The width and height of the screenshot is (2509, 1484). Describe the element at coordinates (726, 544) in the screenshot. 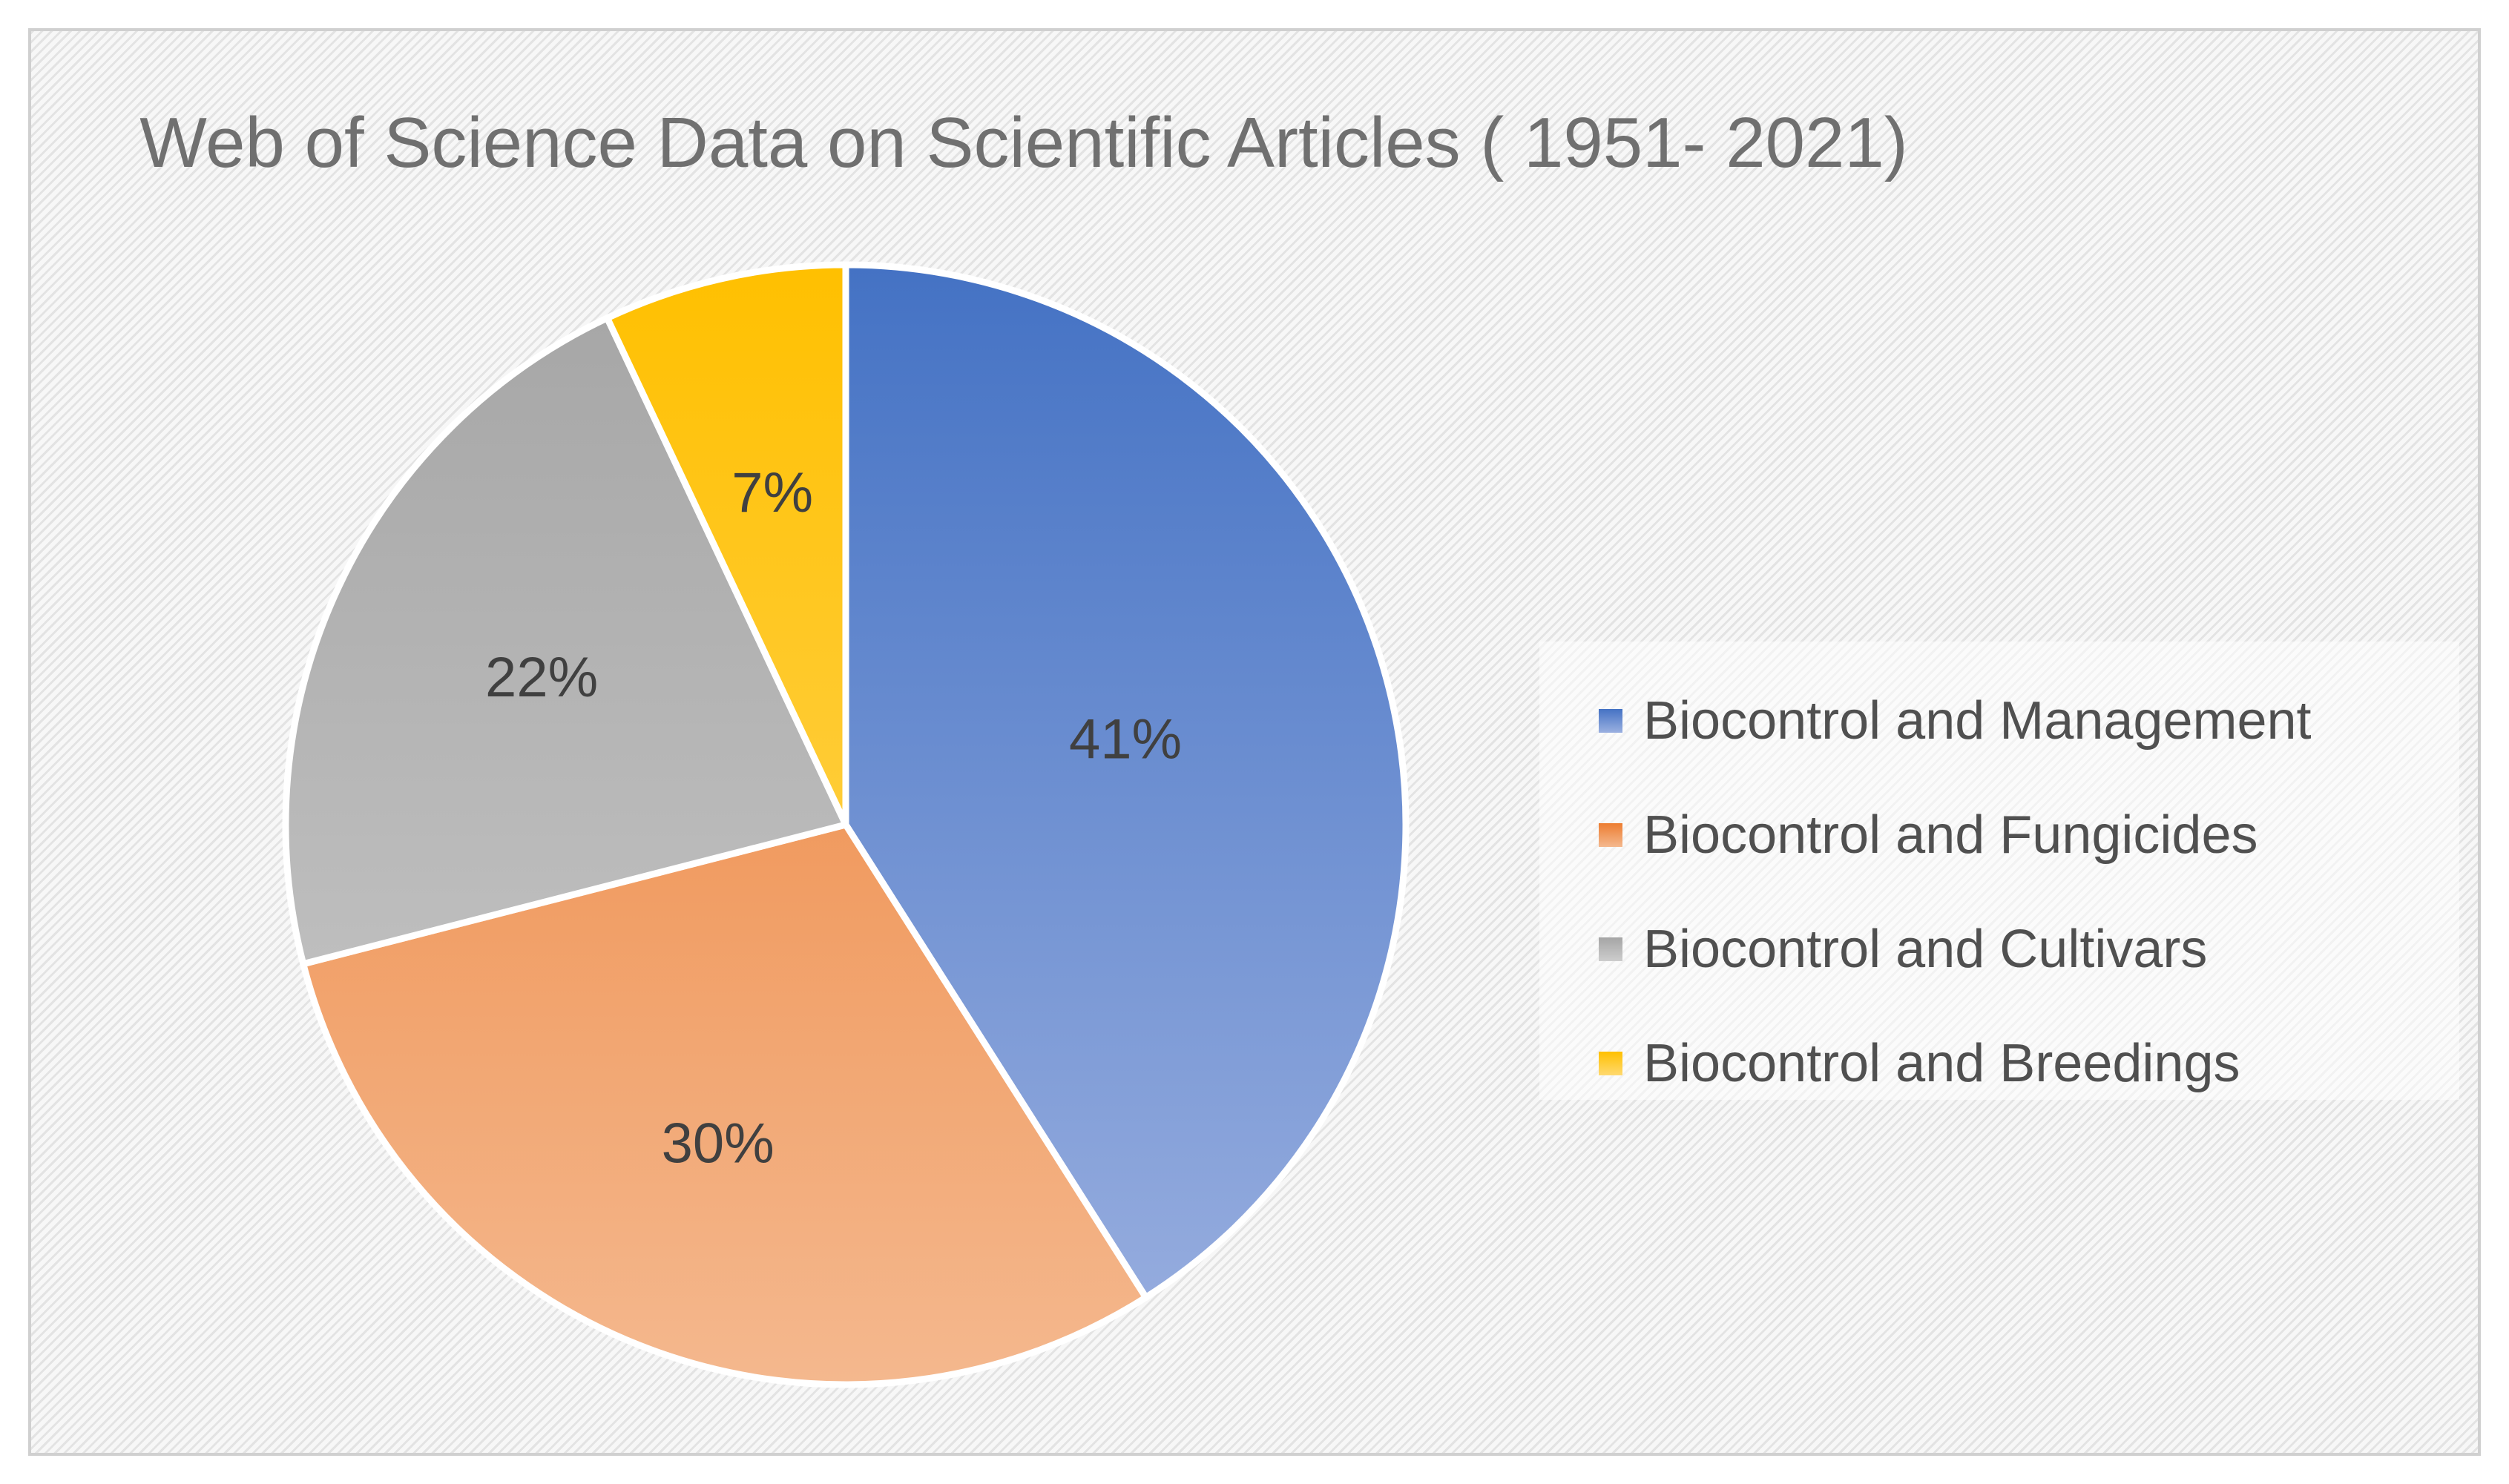

I see `pie-slice-breedings` at that location.